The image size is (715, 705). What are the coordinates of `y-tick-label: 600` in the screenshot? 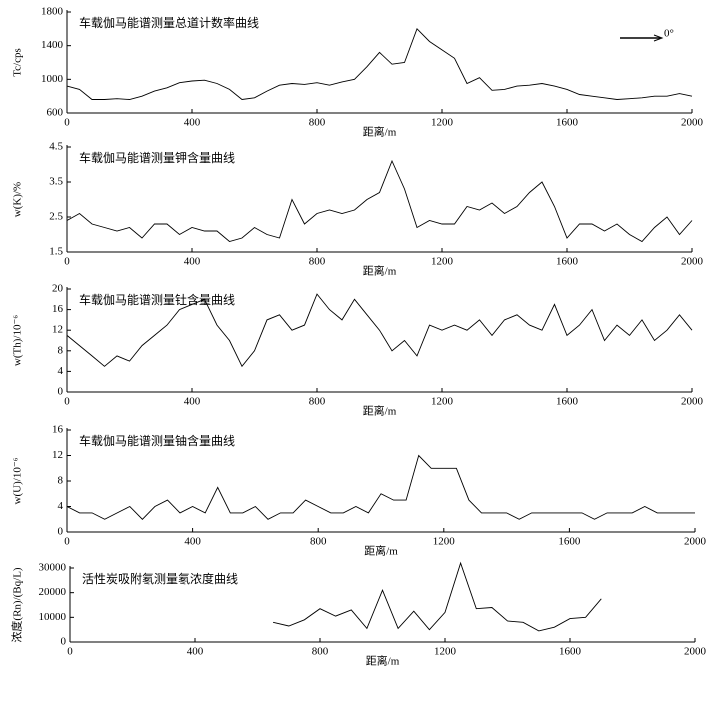 It's located at (55, 113).